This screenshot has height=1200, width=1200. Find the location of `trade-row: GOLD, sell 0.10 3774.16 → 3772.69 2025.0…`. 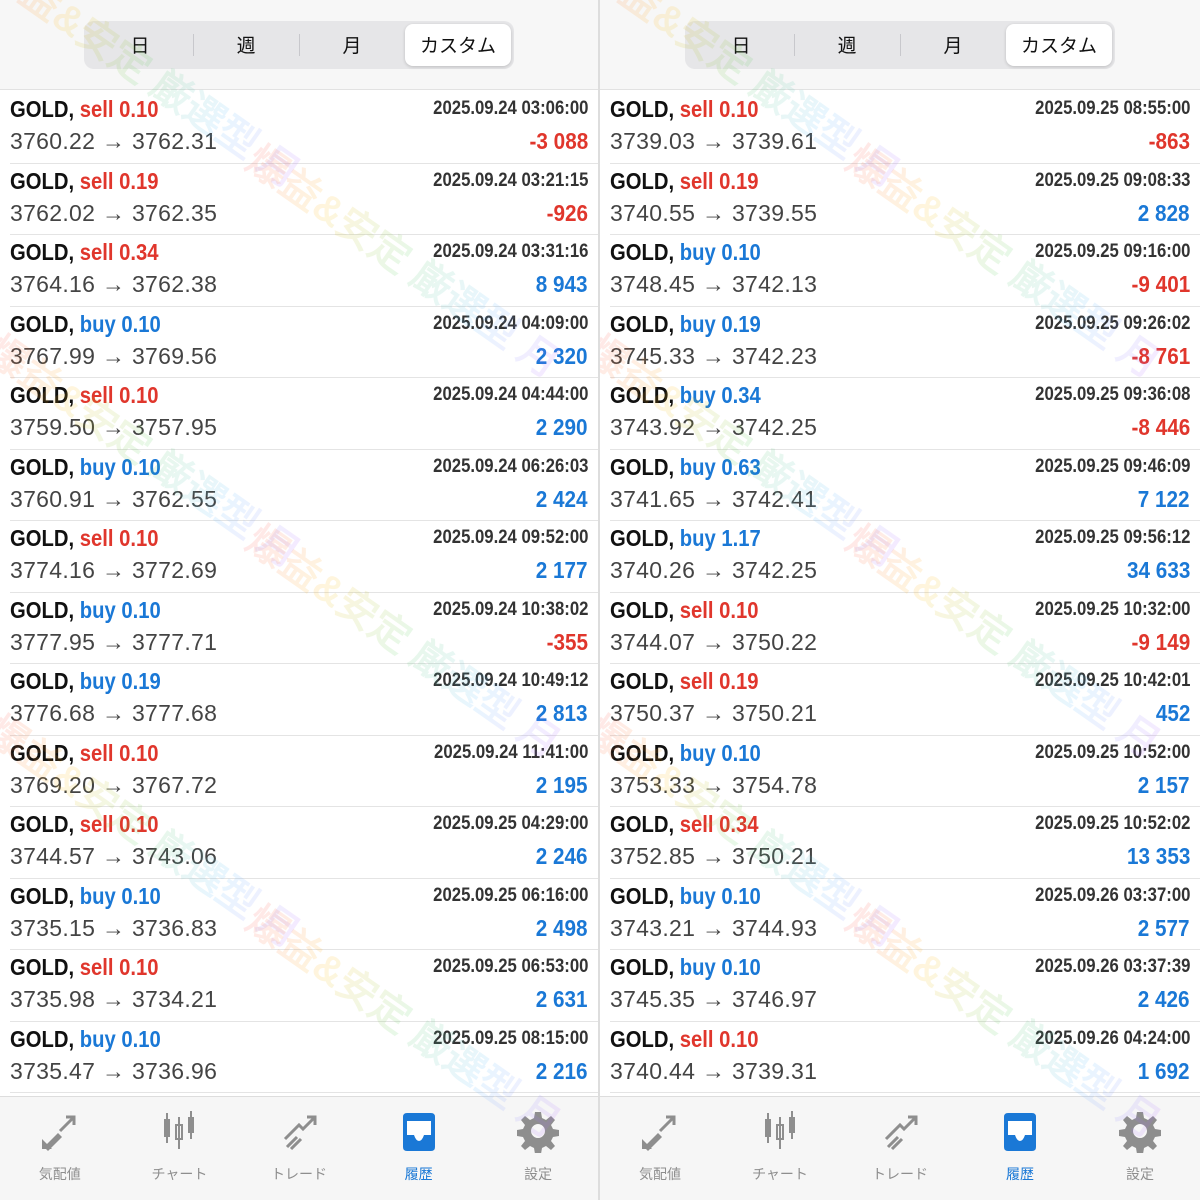

trade-row: GOLD, sell 0.10 3774.16 → 3772.69 2025.0… is located at coordinates (304, 557).